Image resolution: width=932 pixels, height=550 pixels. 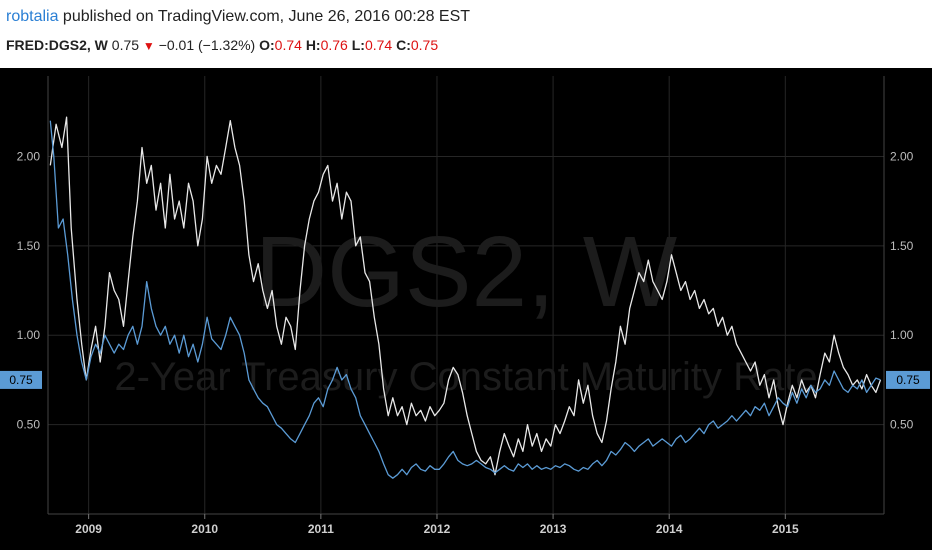 I want to click on watermark-description: 2-Year Treasury Constant Maturity Rate, so click(x=465, y=377).